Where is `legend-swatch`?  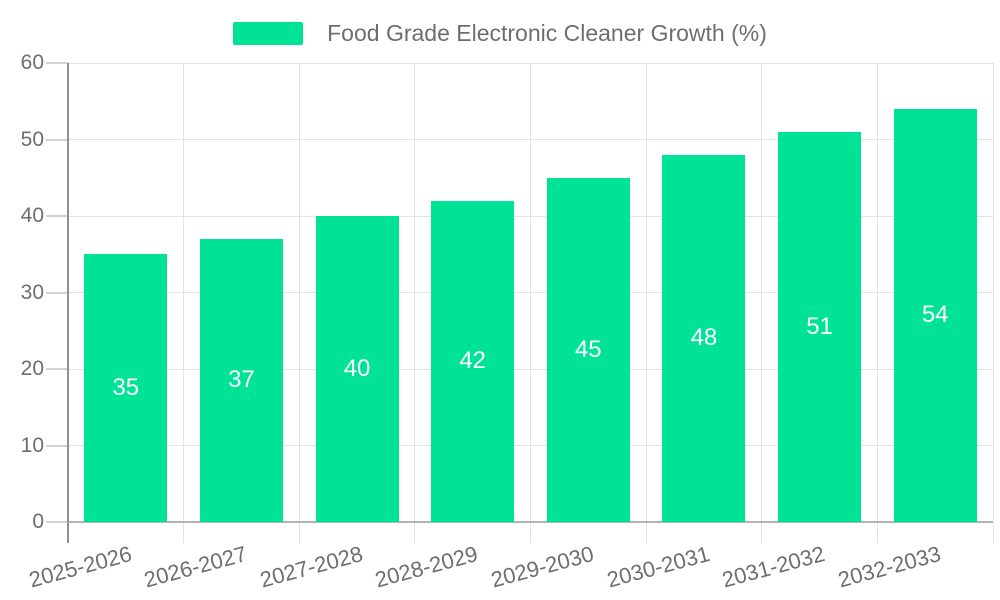
legend-swatch is located at coordinates (268, 33).